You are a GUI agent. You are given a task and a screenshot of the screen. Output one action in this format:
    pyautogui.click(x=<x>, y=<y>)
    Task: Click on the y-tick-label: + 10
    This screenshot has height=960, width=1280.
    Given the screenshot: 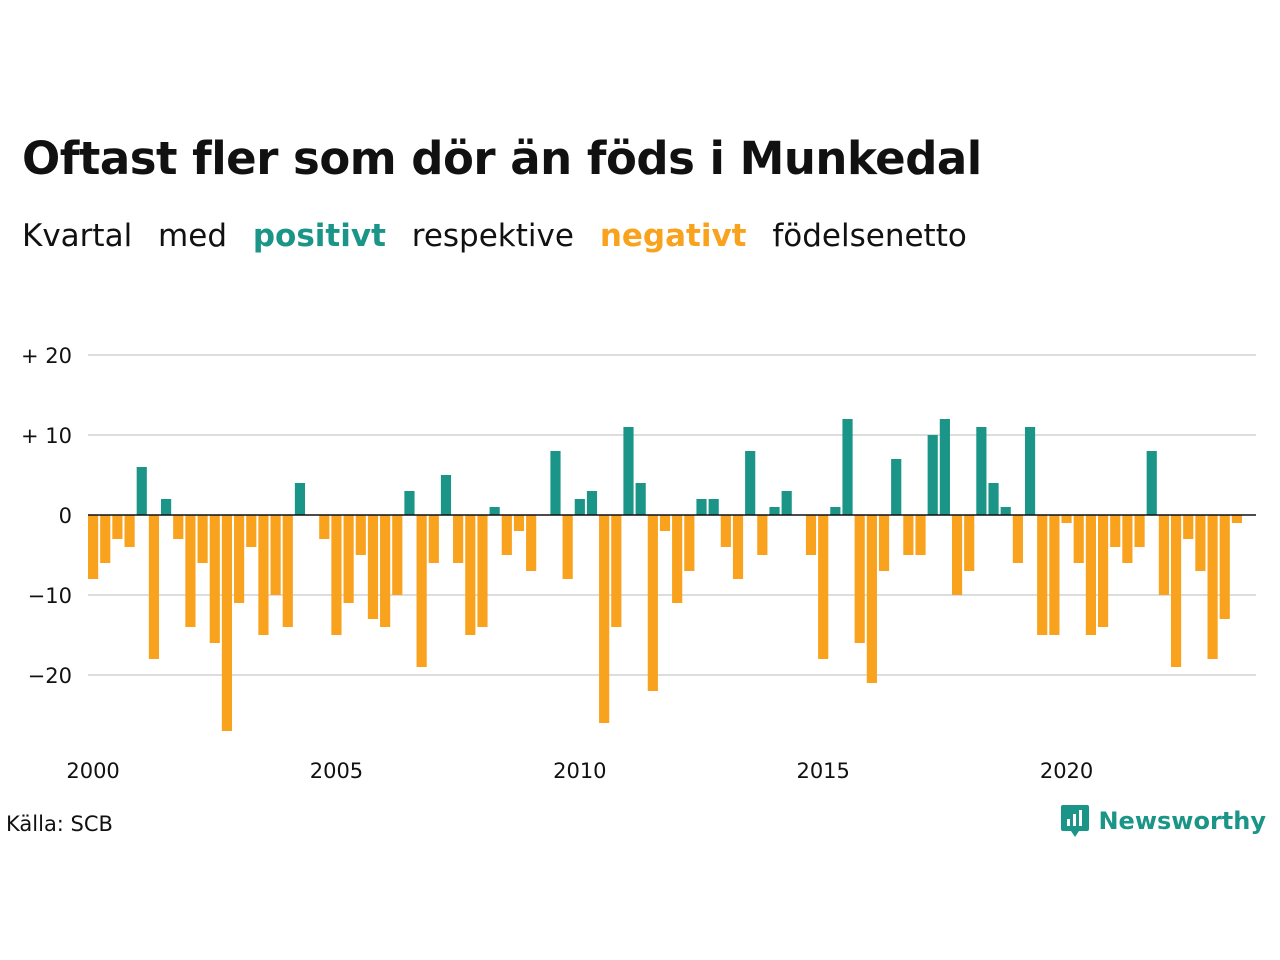 What is the action you would take?
    pyautogui.click(x=46, y=436)
    